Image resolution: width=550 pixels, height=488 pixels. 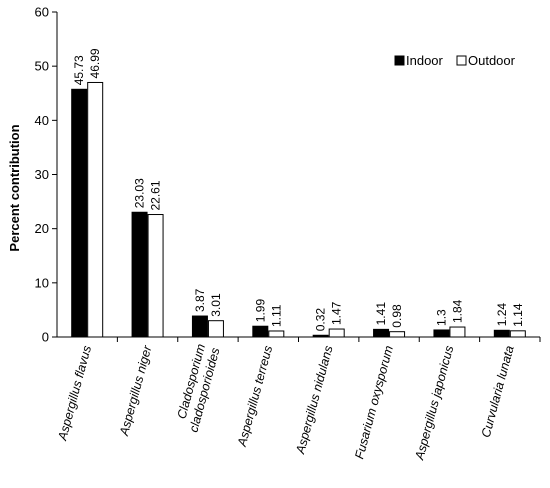 I want to click on data-label-outdoor: 1.14, so click(x=518, y=315).